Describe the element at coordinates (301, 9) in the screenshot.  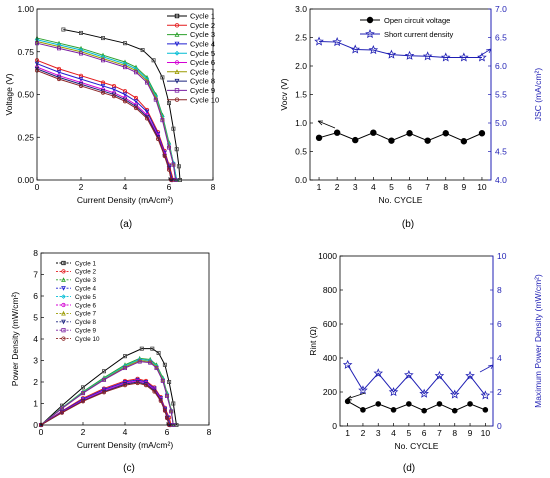
I see `y-tick-label: 3.0` at that location.